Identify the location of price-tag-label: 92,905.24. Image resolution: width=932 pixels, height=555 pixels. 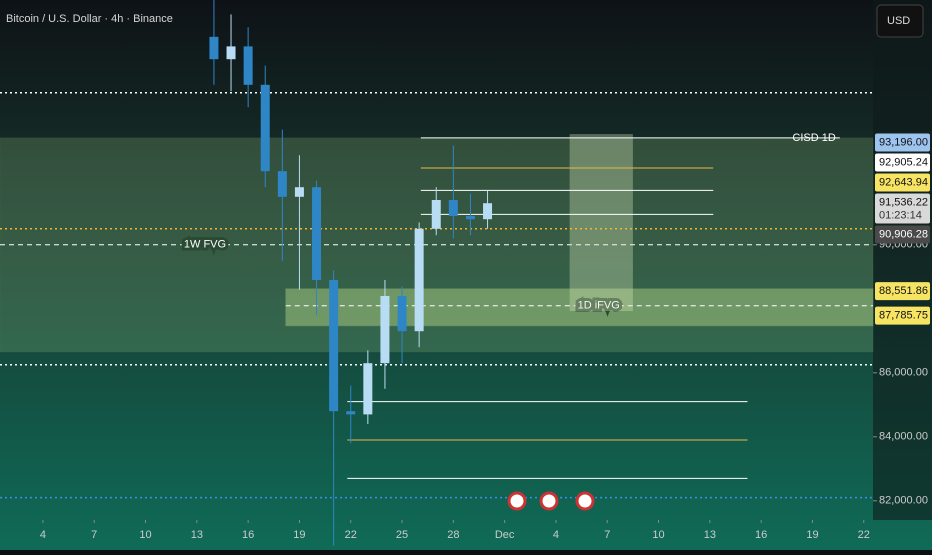
(903, 162).